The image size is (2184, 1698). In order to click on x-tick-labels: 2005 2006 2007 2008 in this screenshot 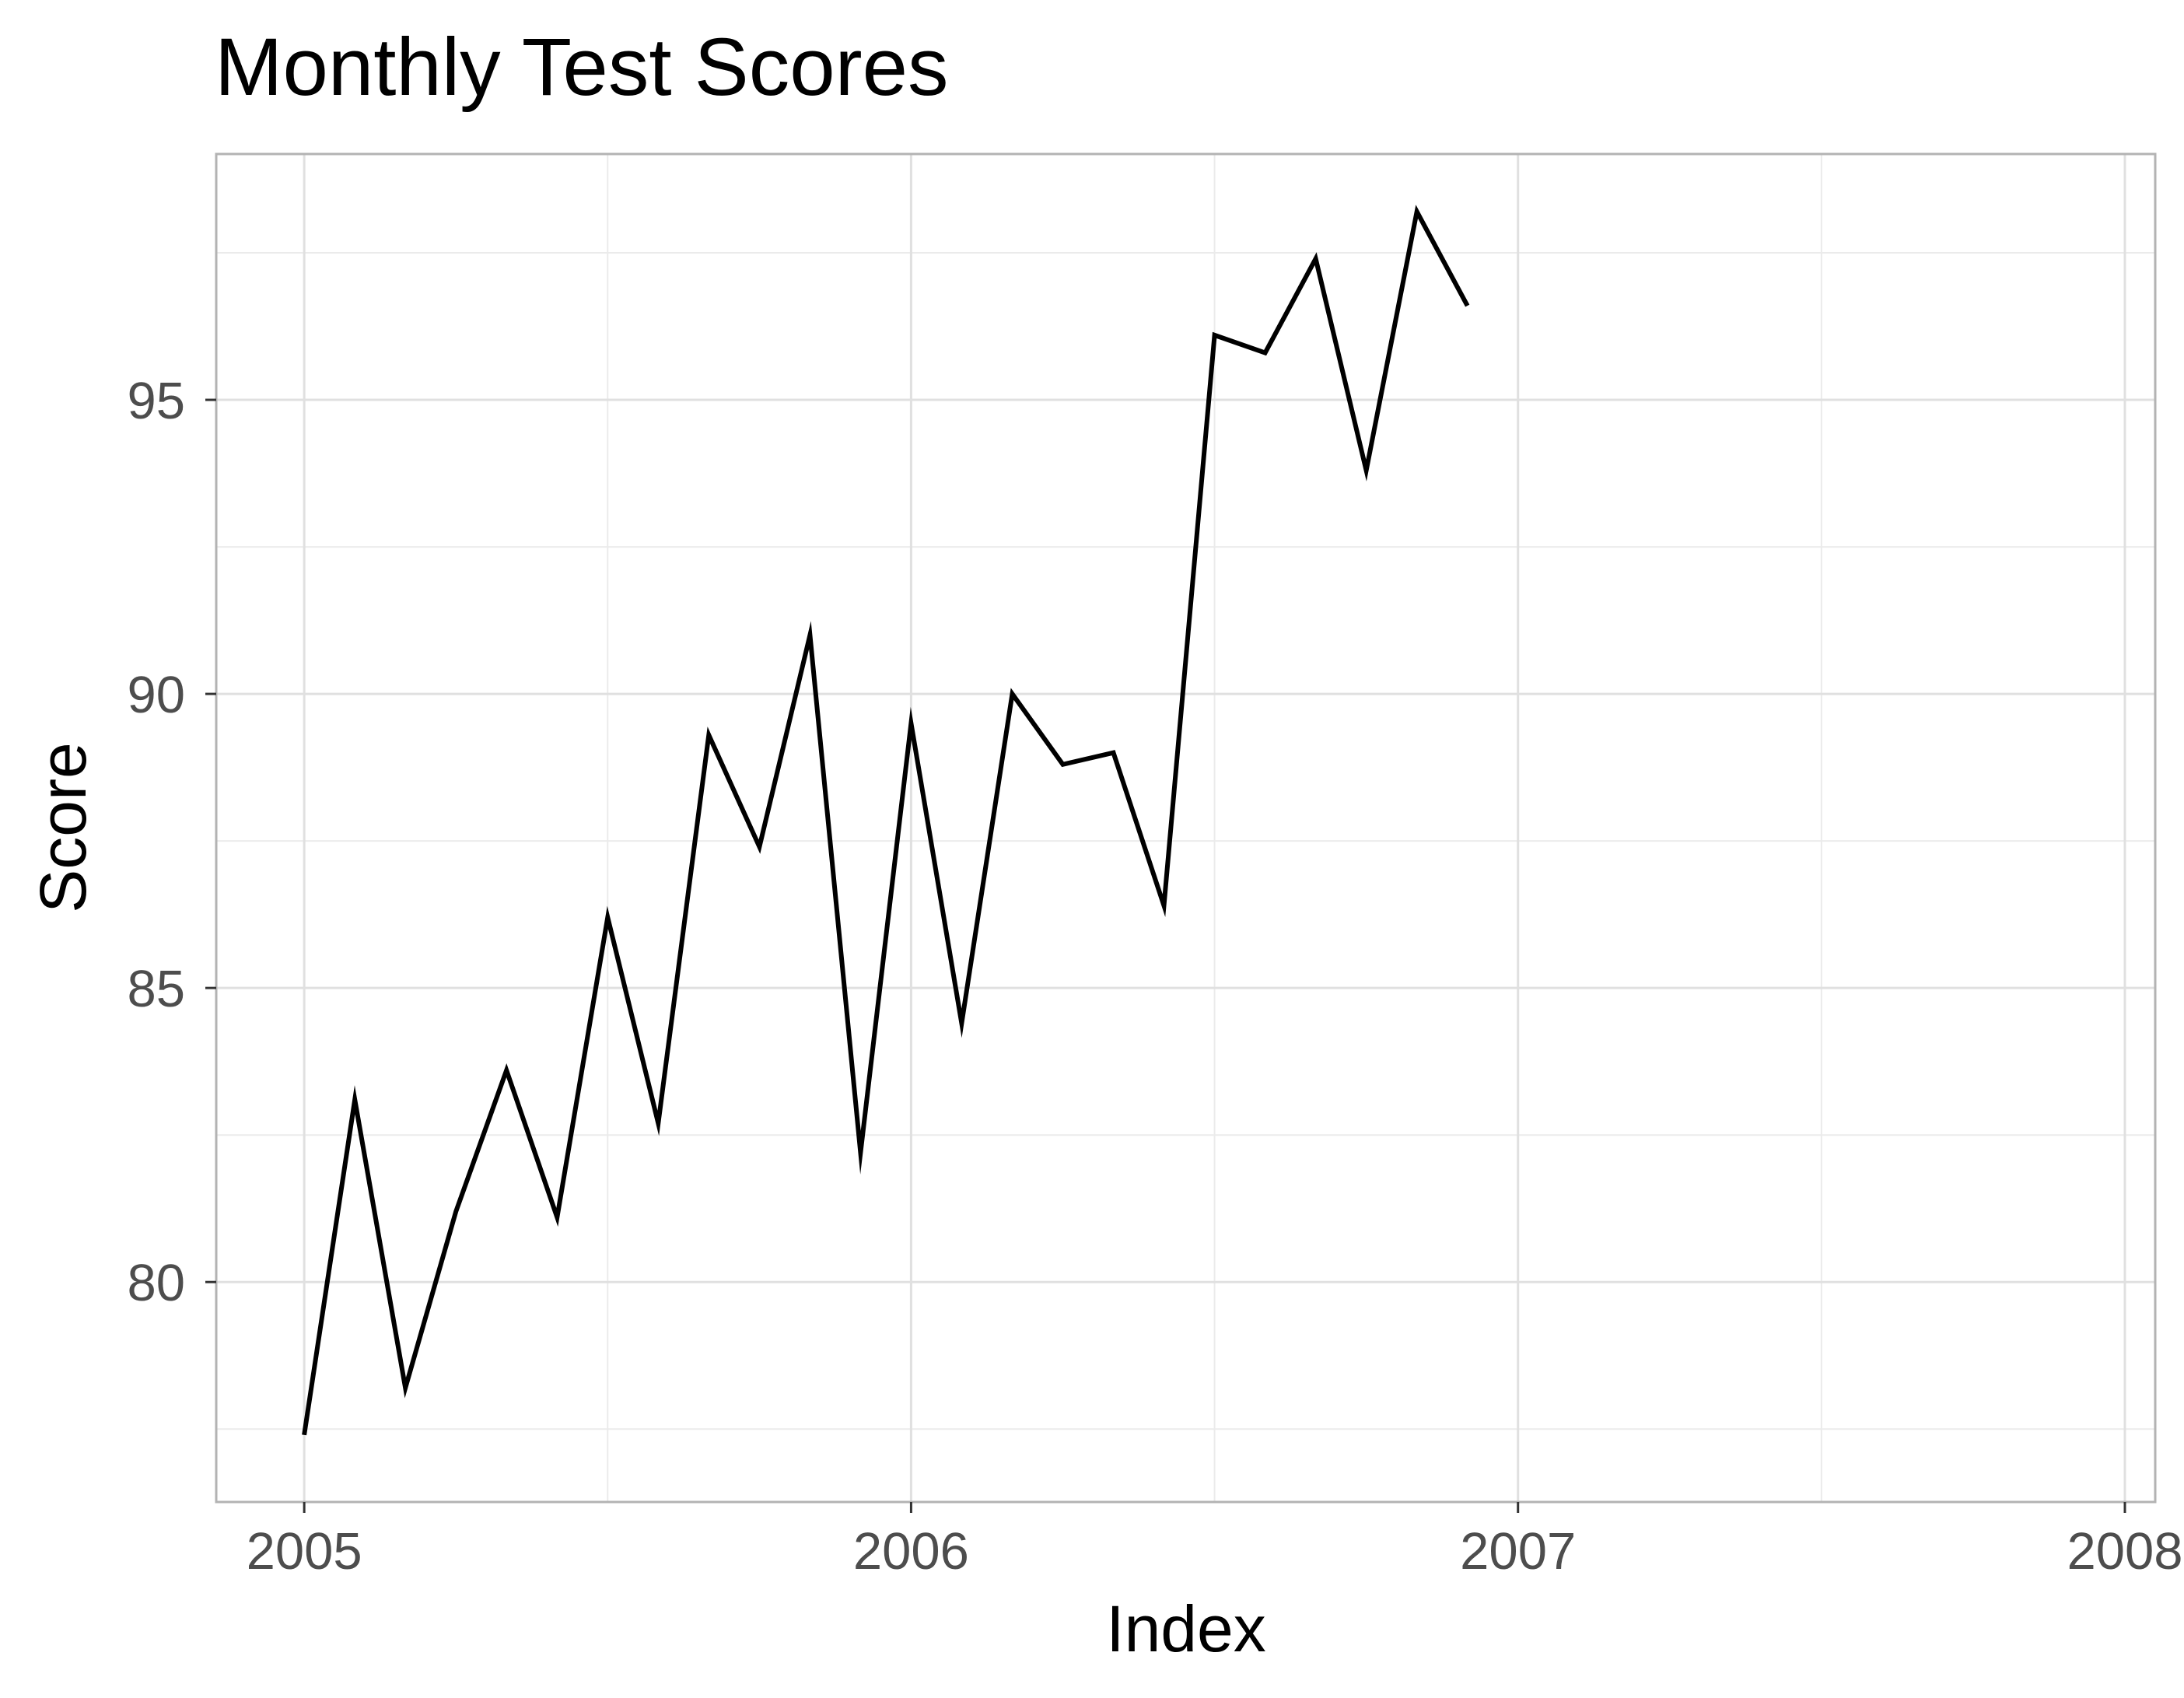, I will do `click(1215, 1551)`.